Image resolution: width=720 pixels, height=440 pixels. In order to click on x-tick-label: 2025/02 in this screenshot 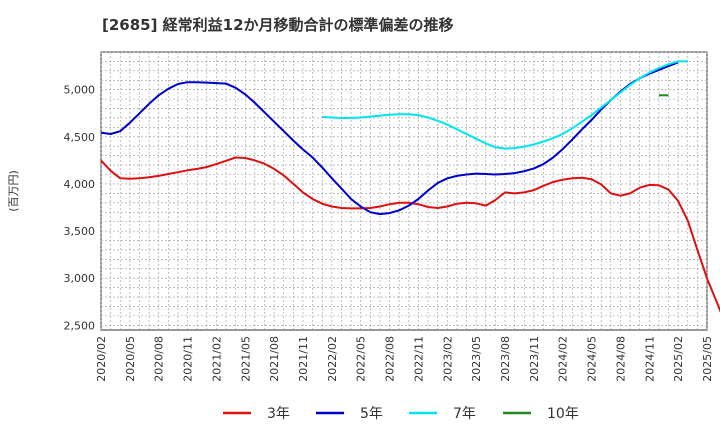, I will do `click(678, 359)`.